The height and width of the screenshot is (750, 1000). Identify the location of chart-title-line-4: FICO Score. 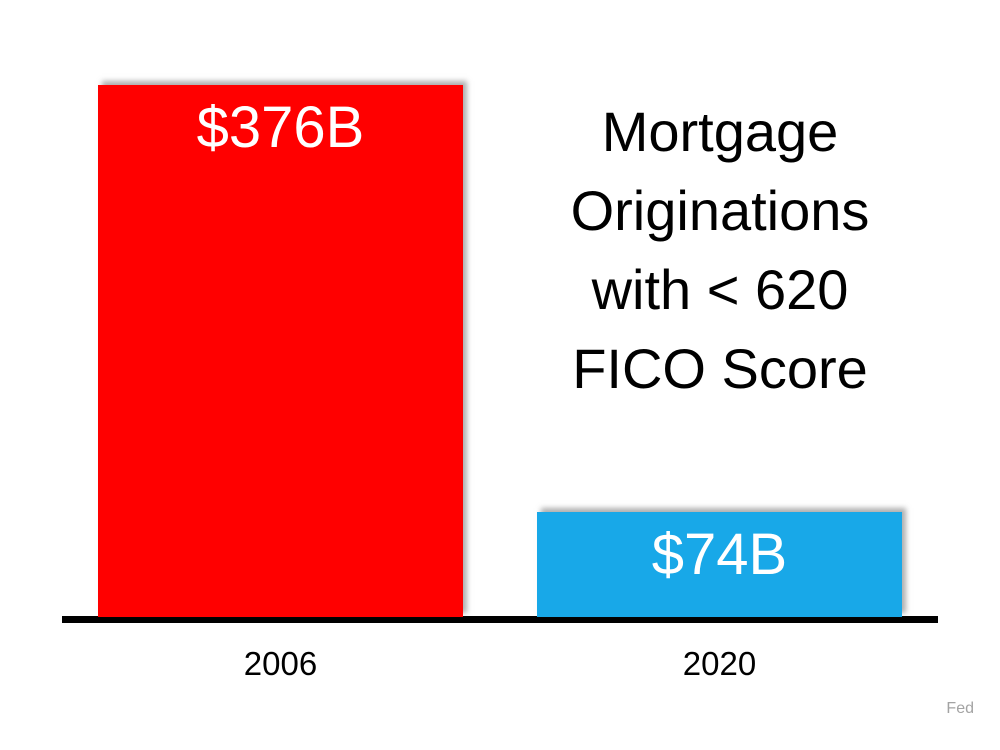
(720, 368).